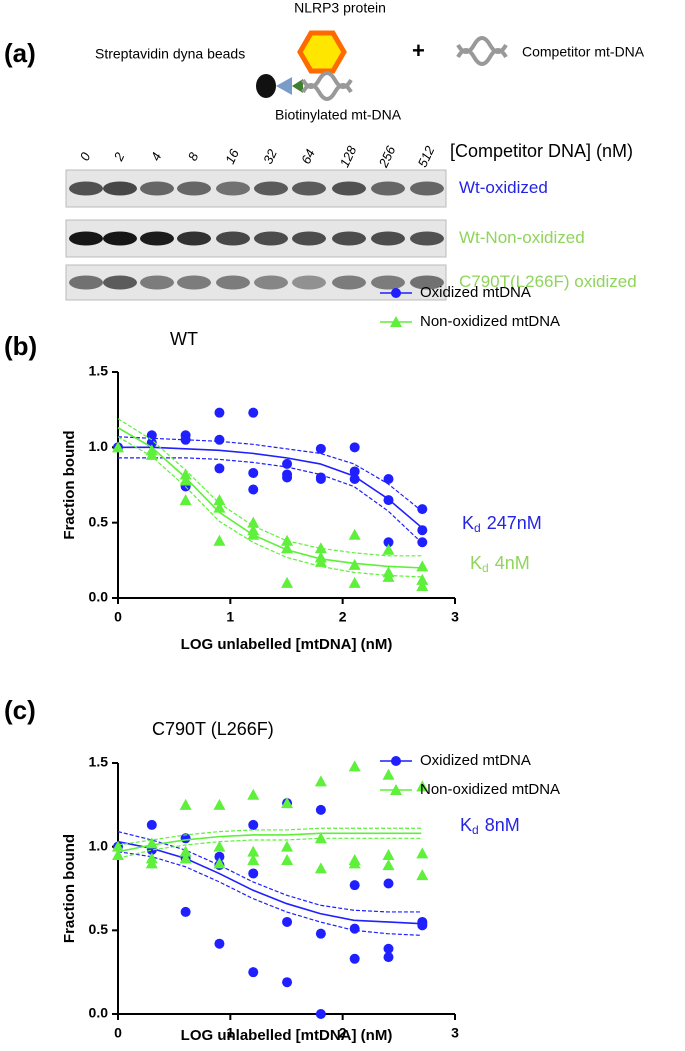 This screenshot has height=1051, width=685. Describe the element at coordinates (69, 888) in the screenshot. I see `y-axis-label: Fraction bound` at that location.